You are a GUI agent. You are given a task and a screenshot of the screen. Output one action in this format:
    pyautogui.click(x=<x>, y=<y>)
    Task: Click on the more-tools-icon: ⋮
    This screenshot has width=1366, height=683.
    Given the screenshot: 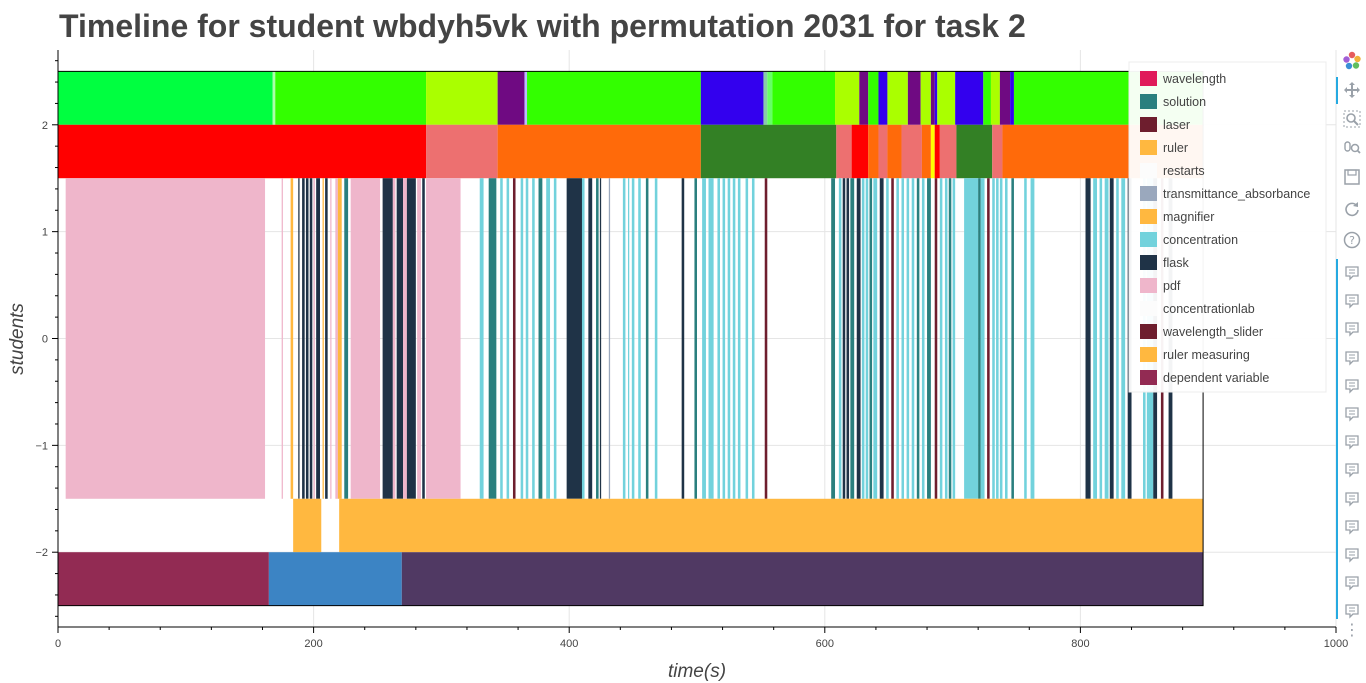 What is the action you would take?
    pyautogui.click(x=1352, y=629)
    